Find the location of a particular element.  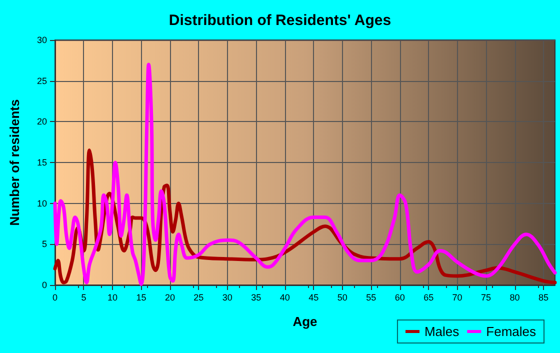

x-tick-label: 25 is located at coordinates (199, 297).